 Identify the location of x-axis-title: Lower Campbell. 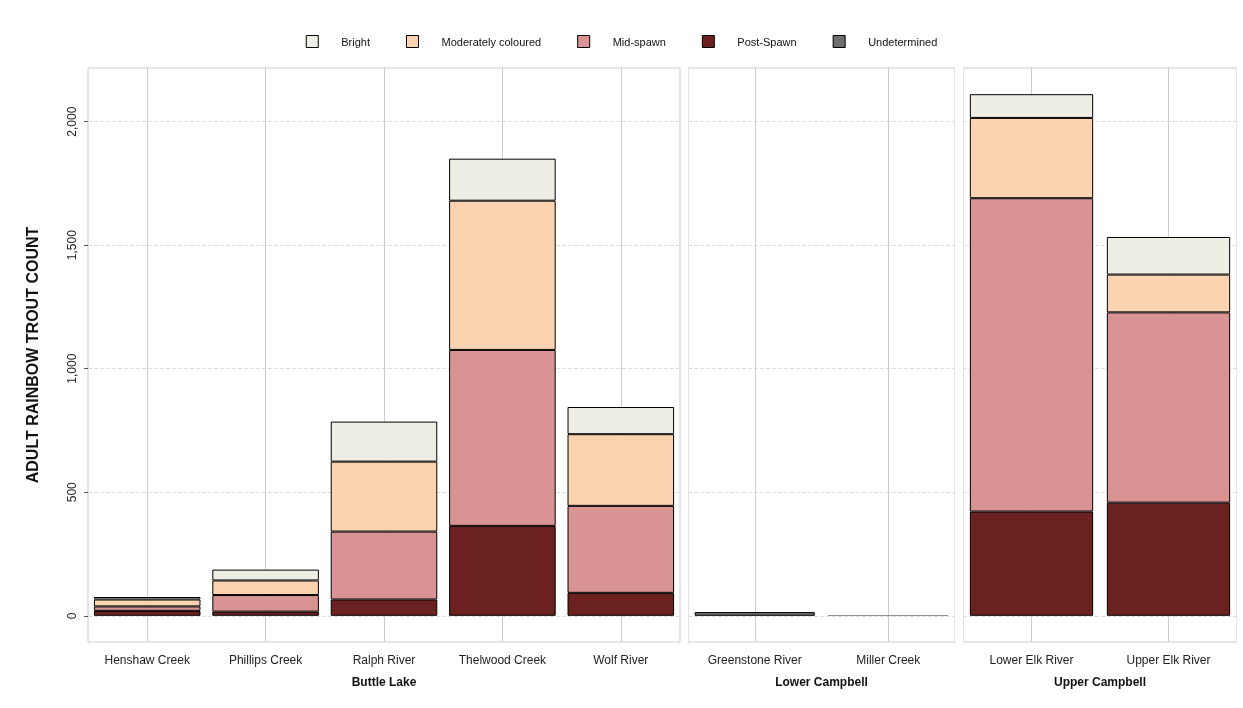
(821, 682).